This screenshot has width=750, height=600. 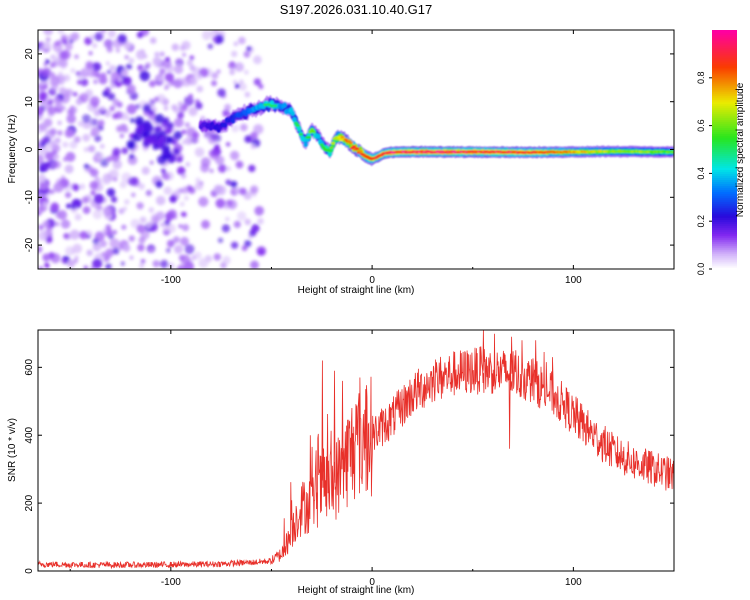 I want to click on y-tick-label: 0, so click(x=29, y=571).